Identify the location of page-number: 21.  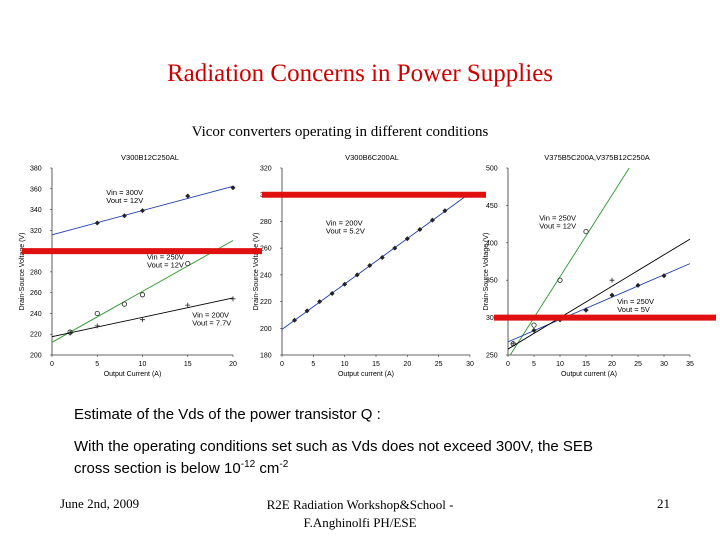
(663, 503).